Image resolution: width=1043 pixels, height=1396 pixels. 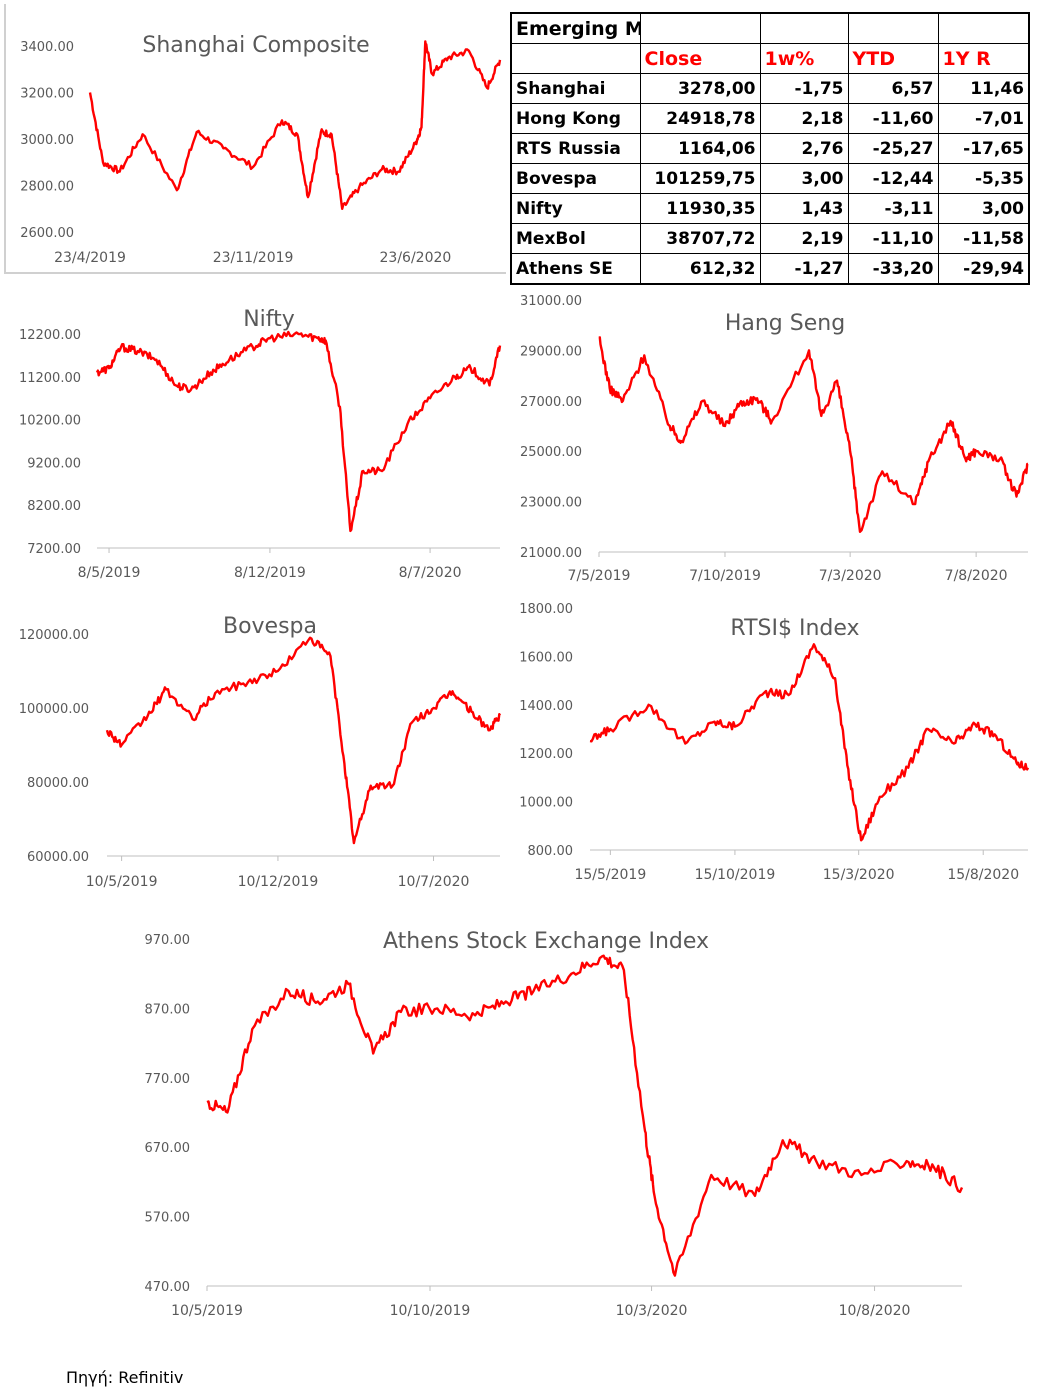 I want to click on header-1y: 1Y R, so click(x=983, y=58).